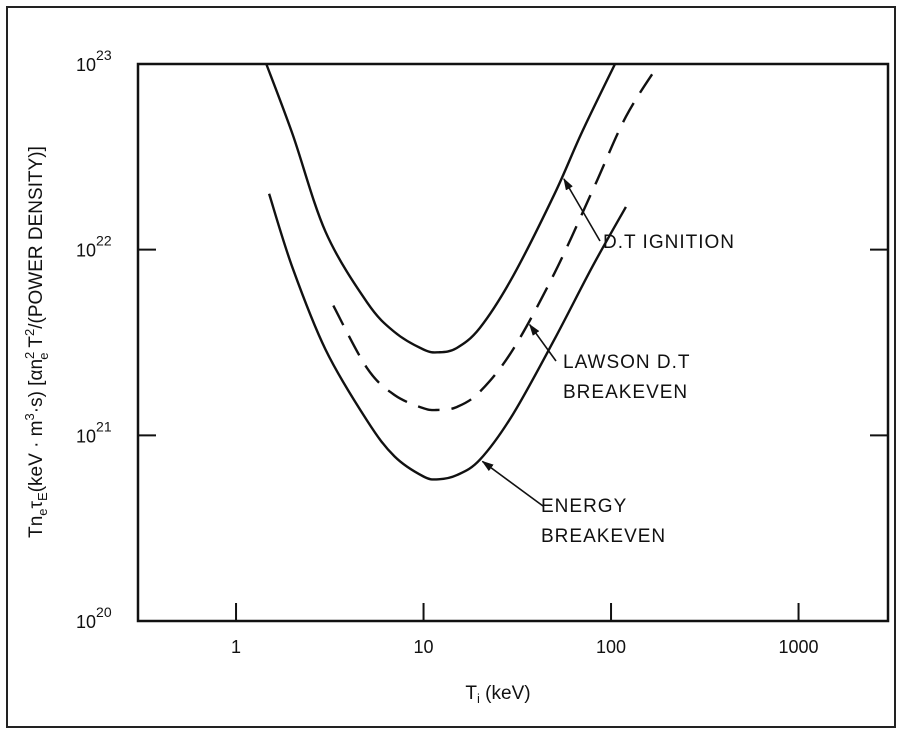  I want to click on y-tick-label: 1020, so click(94, 618).